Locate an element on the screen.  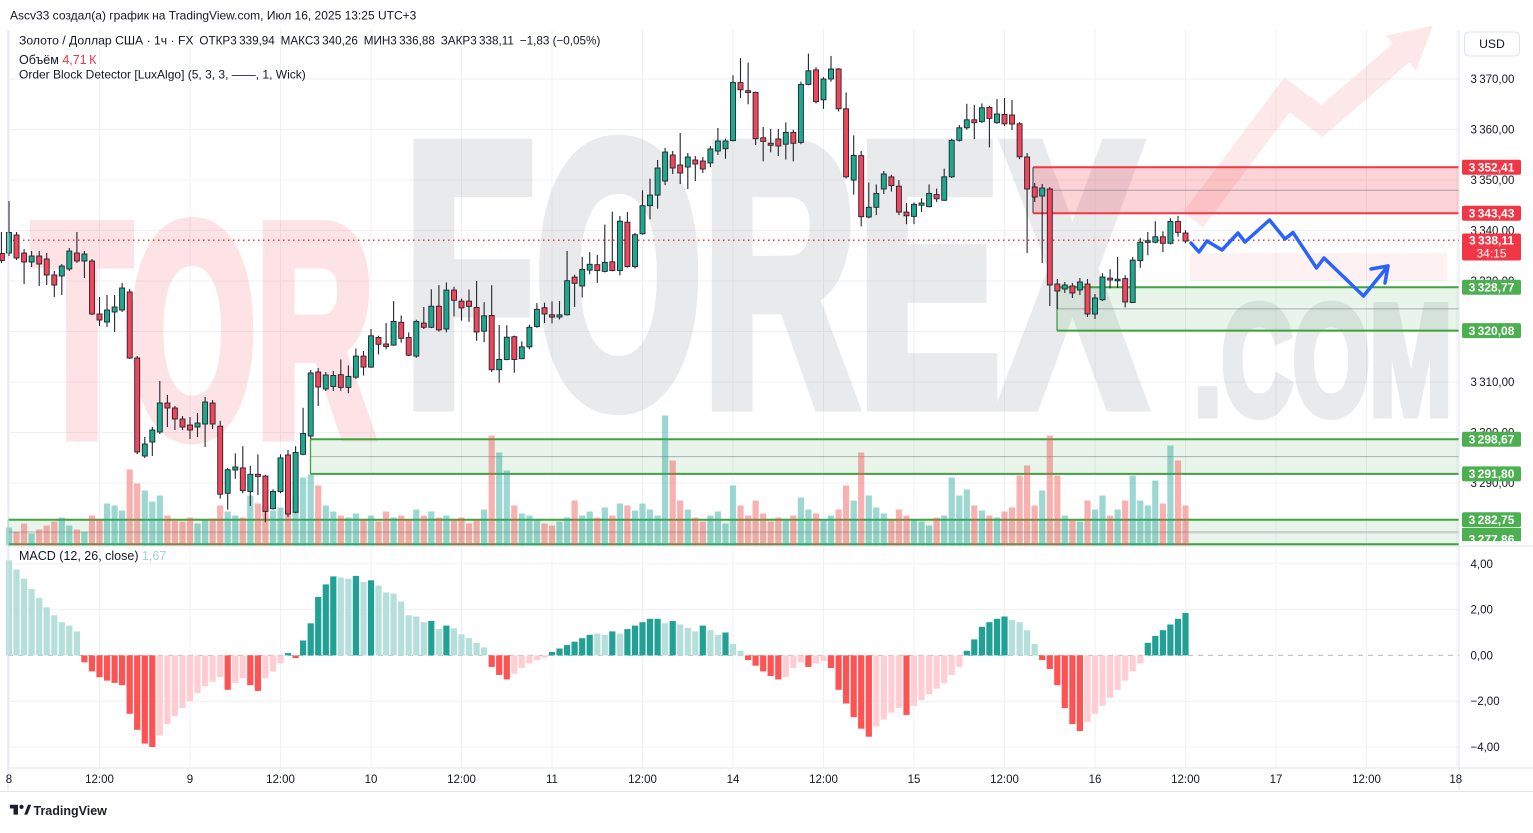
svg-text: −4,00 is located at coordinates (1485, 748).